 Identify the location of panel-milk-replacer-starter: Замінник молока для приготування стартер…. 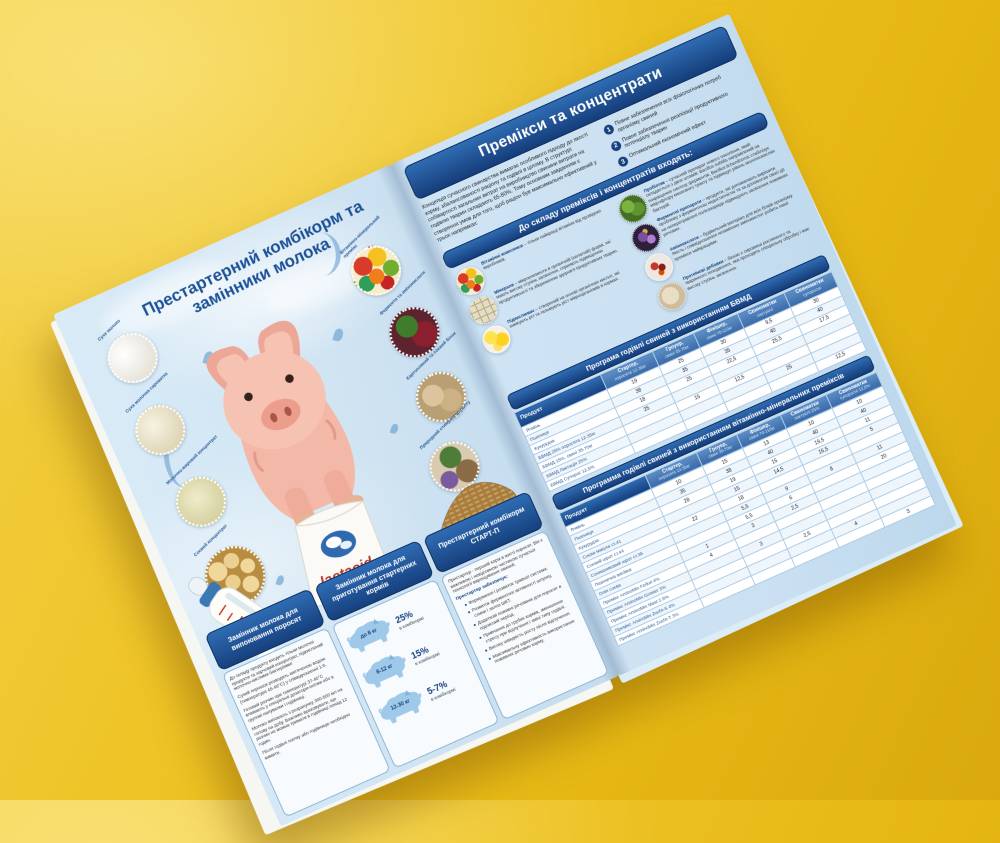
(406, 654).